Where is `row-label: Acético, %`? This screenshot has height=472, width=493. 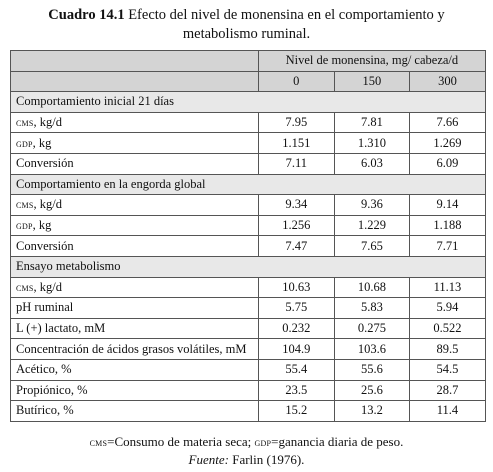 row-label: Acético, % is located at coordinates (134, 369).